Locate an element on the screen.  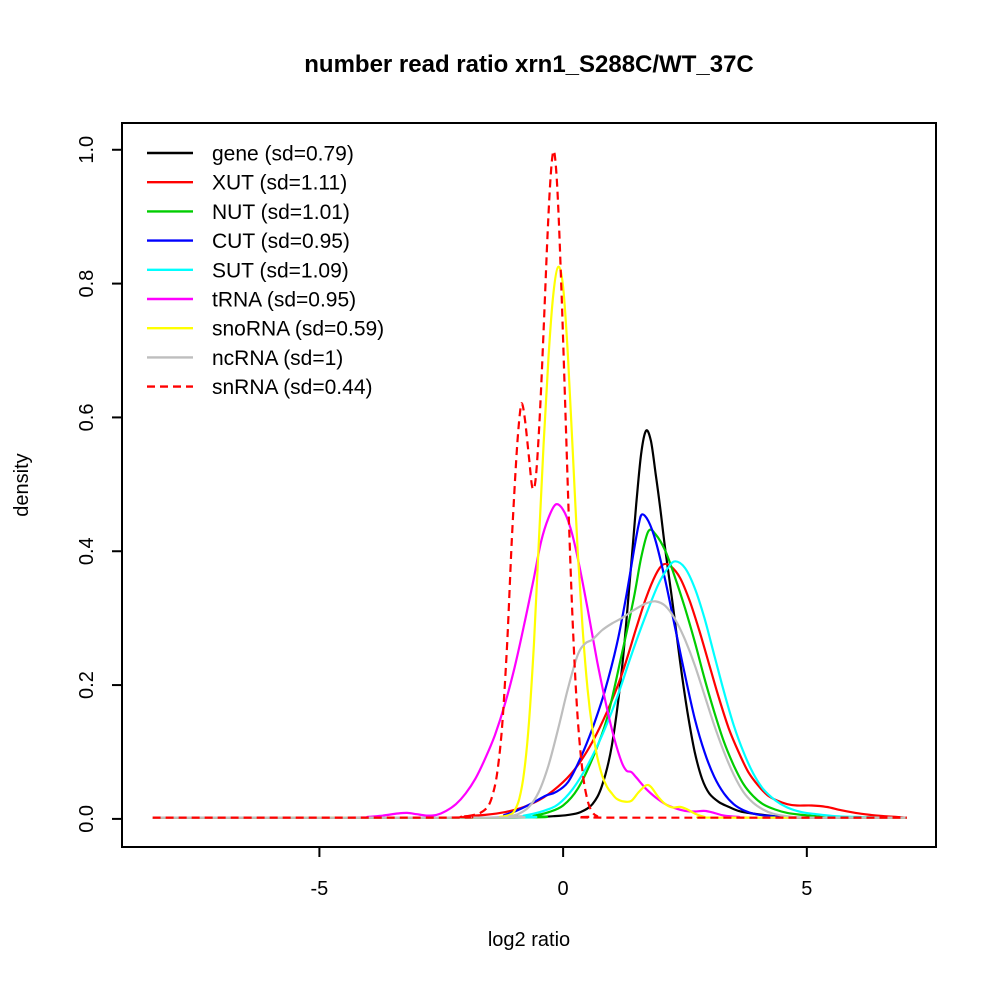
legend-item-XUT: XUT (sd=1.11) is located at coordinates (247, 183).